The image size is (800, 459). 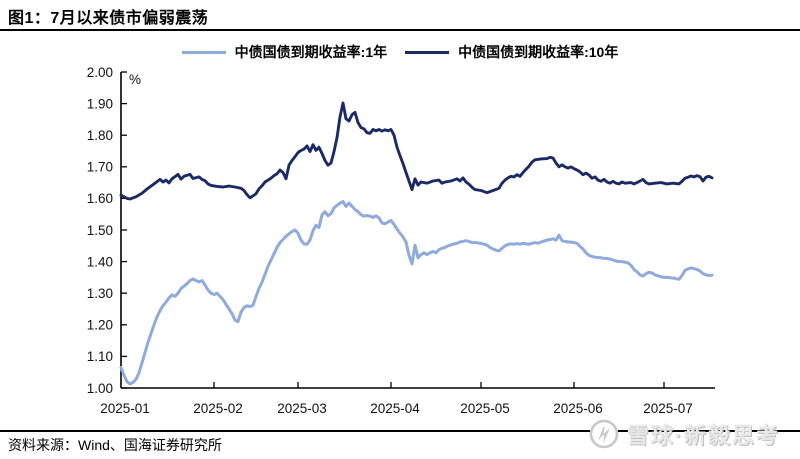 I want to click on x-axis-tick-label: 2025-07, so click(x=668, y=408).